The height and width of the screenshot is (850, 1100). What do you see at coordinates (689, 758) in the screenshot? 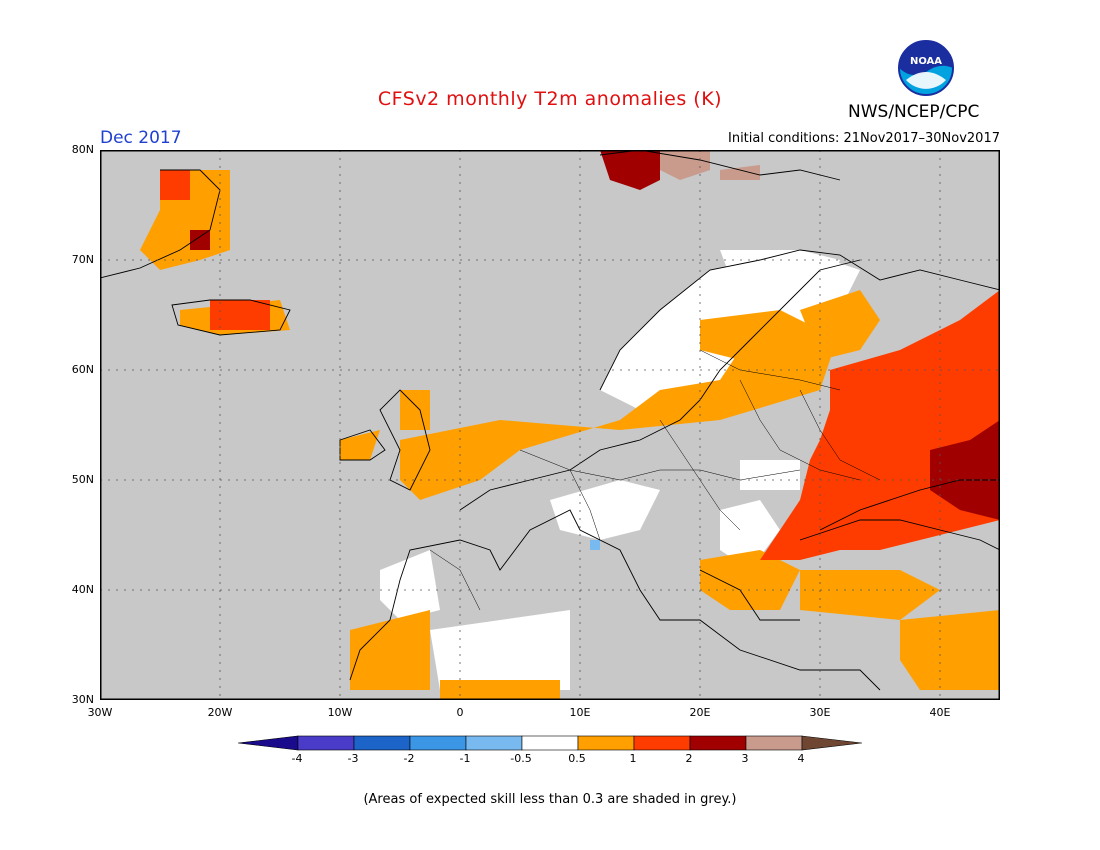
I see `colorbar-label-2: 2` at bounding box center [689, 758].